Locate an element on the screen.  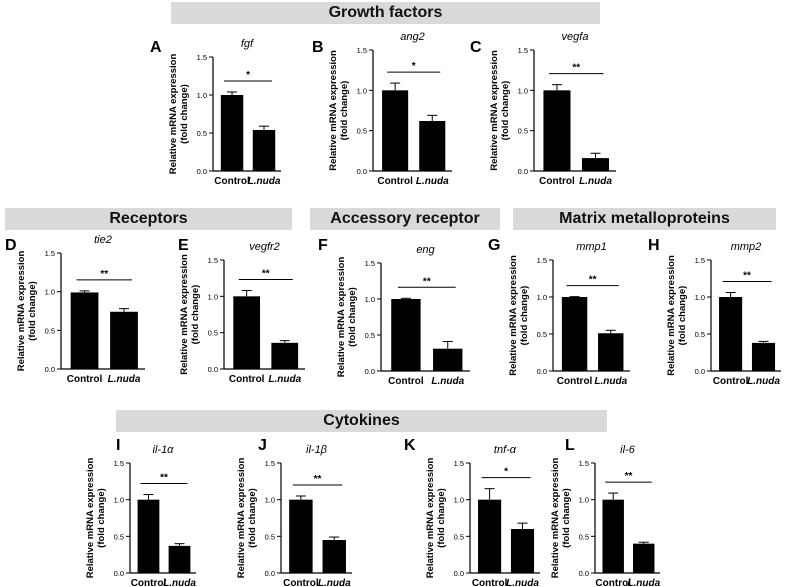
panel-a-title: fgf is located at coordinates (247, 44).